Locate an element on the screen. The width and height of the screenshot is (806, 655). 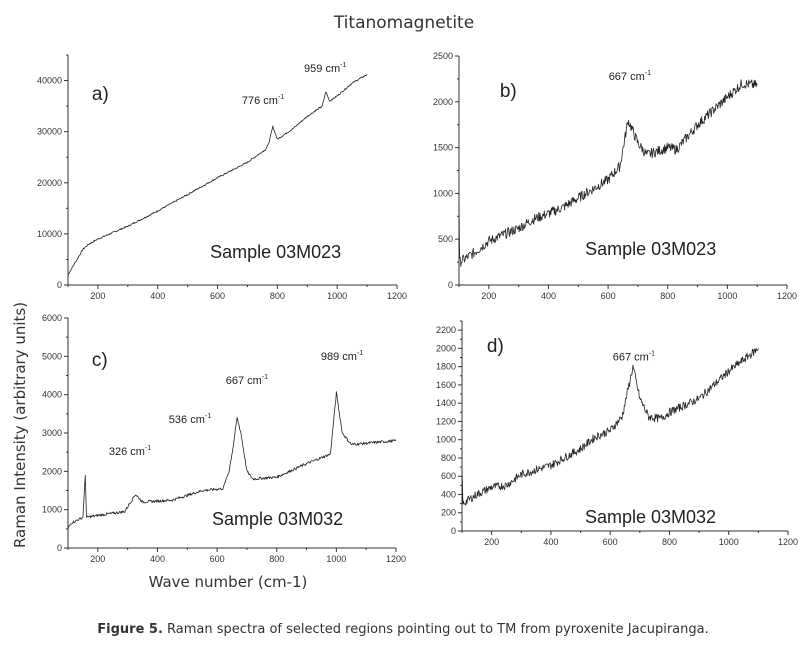
y-tick-label: 200 is located at coordinates (448, 513).